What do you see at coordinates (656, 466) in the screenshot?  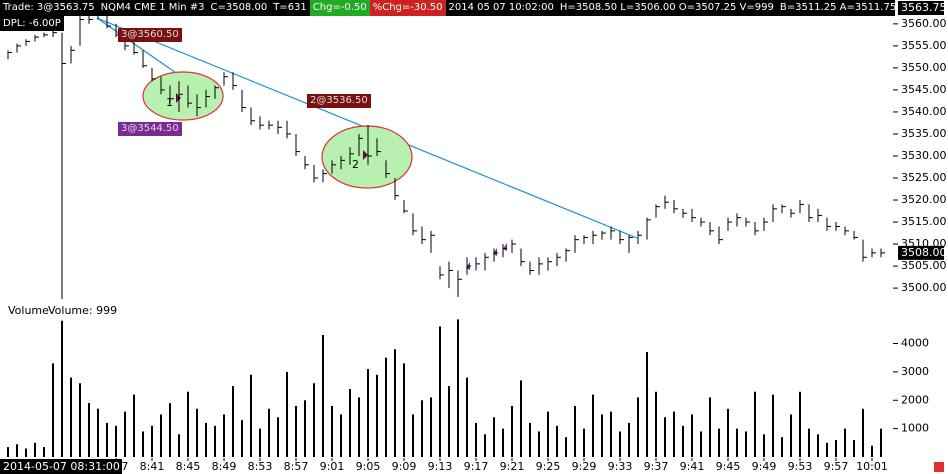 I see `x-tick-label: 9:37` at bounding box center [656, 466].